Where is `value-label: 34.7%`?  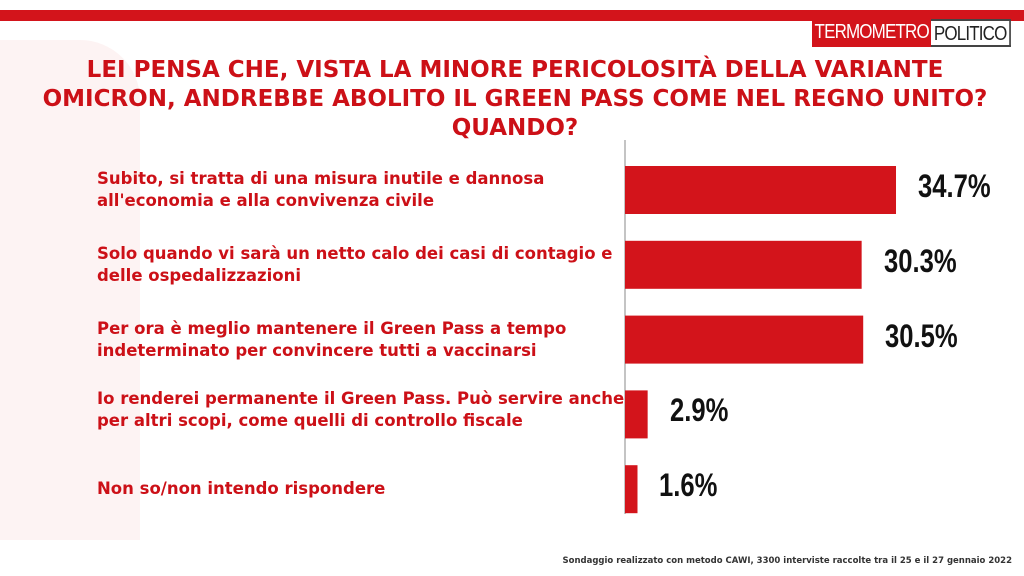
value-label: 34.7% is located at coordinates (954, 186).